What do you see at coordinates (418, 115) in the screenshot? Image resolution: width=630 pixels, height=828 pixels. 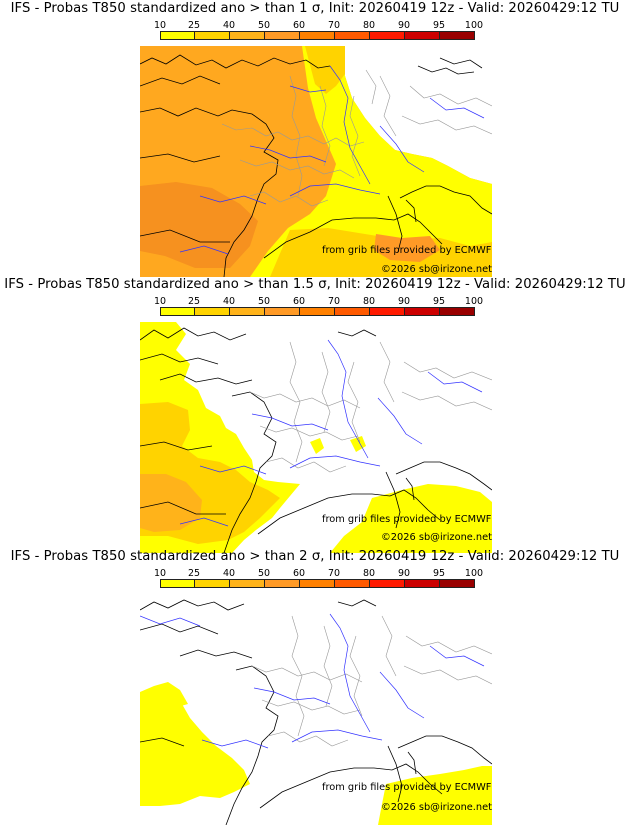 I see `no-prob-area` at bounding box center [418, 115].